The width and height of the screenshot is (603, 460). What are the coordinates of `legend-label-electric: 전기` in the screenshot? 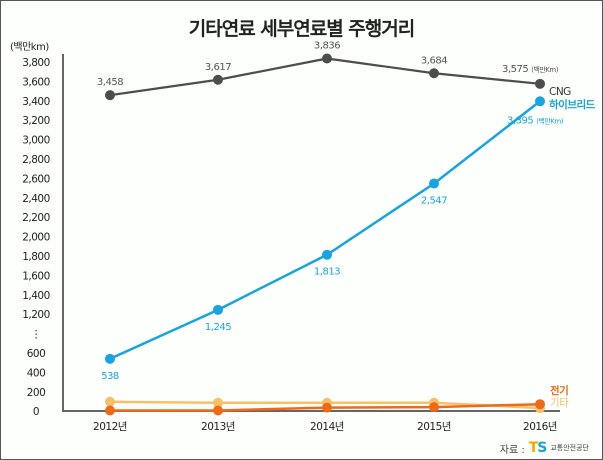 It's located at (559, 390).